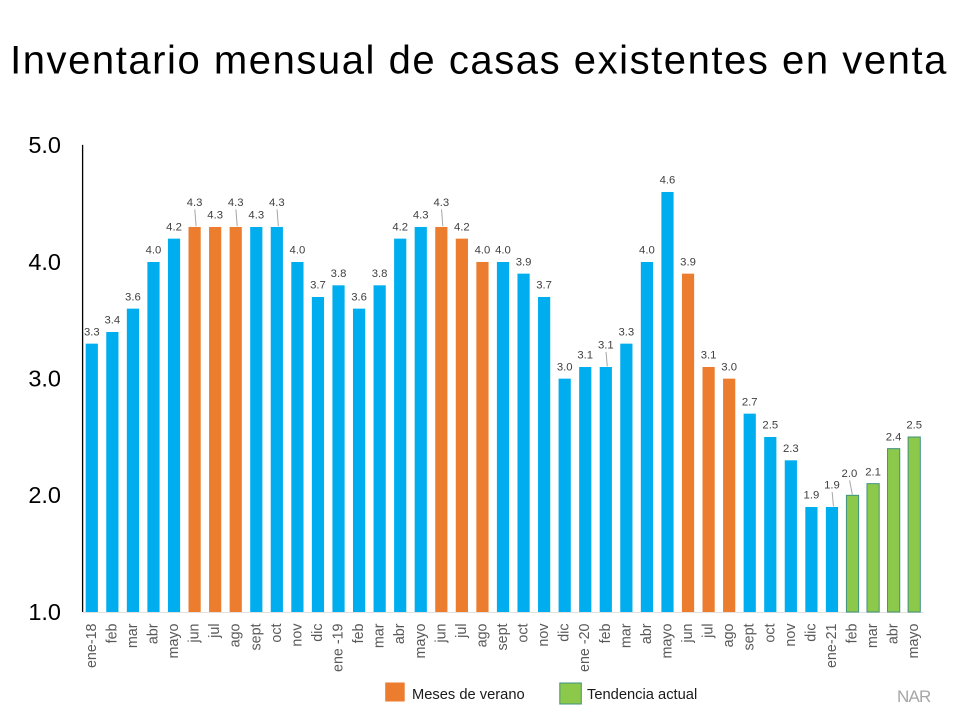  What do you see at coordinates (914, 696) in the screenshot?
I see `svg-text: NAR` at bounding box center [914, 696].